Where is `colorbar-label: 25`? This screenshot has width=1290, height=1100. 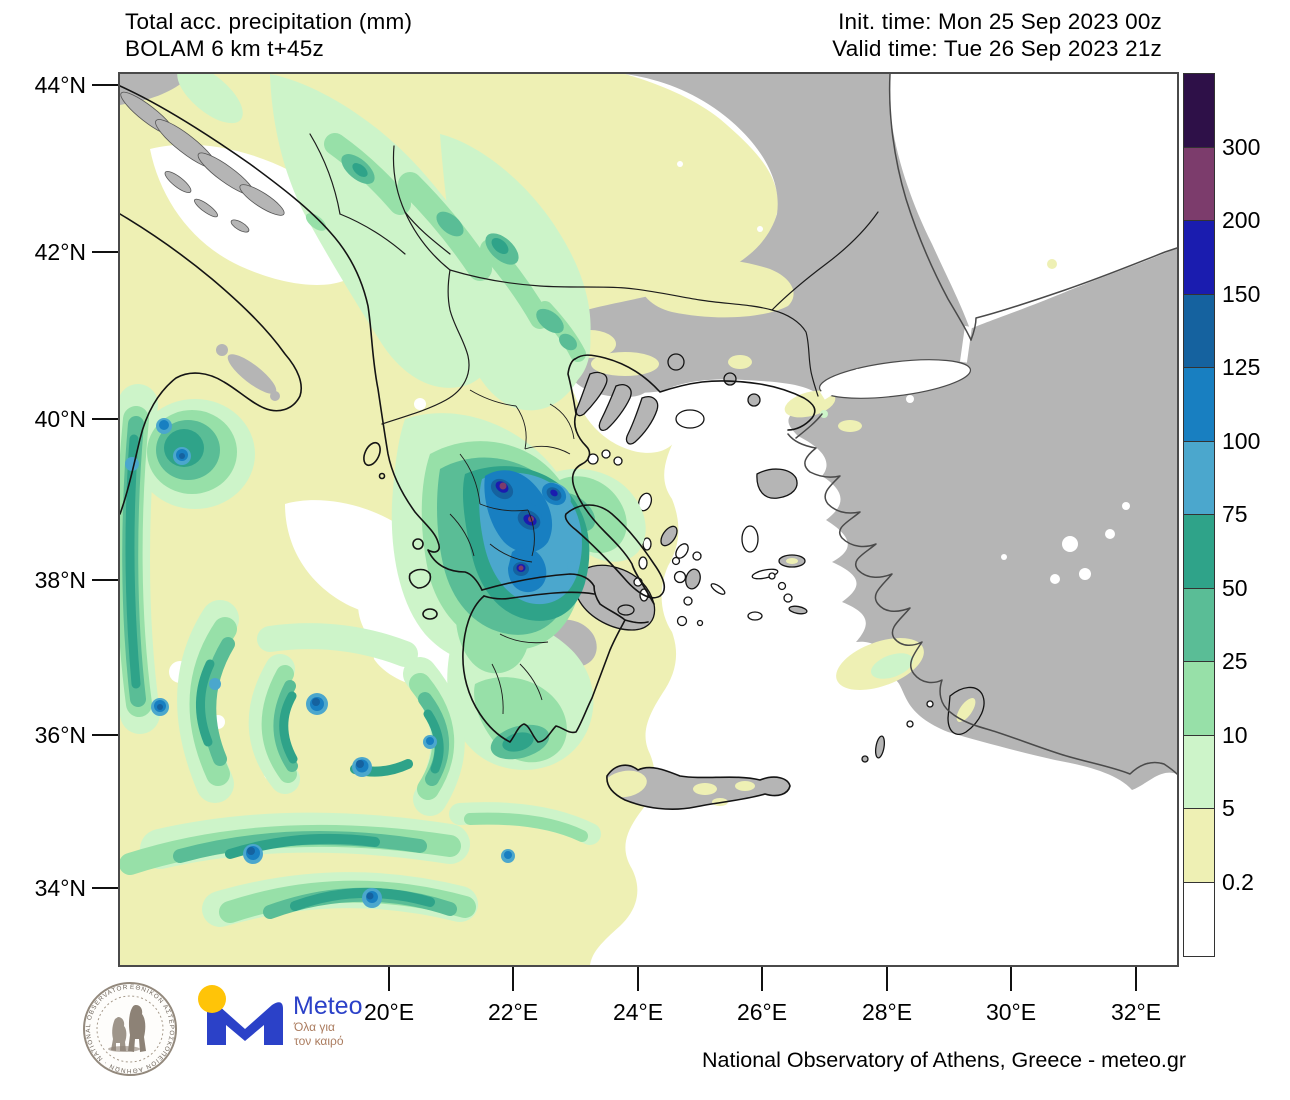 colorbar-label: 25 is located at coordinates (1235, 661).